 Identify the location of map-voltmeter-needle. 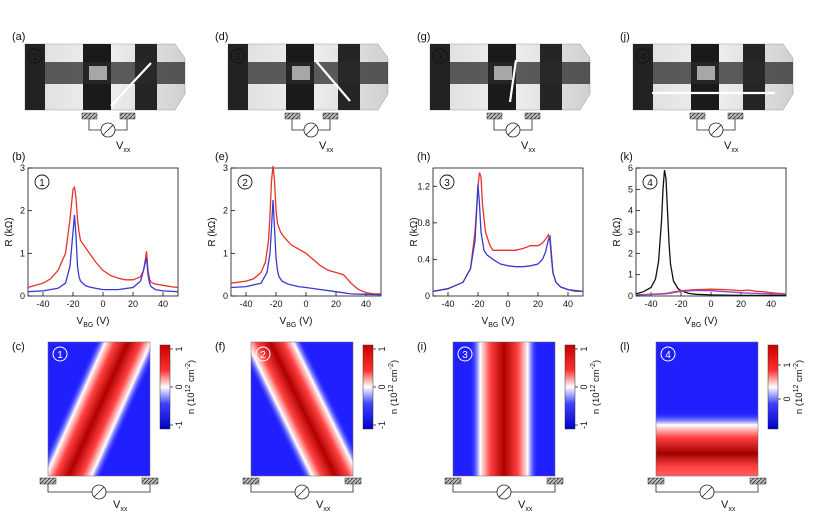
(302, 492).